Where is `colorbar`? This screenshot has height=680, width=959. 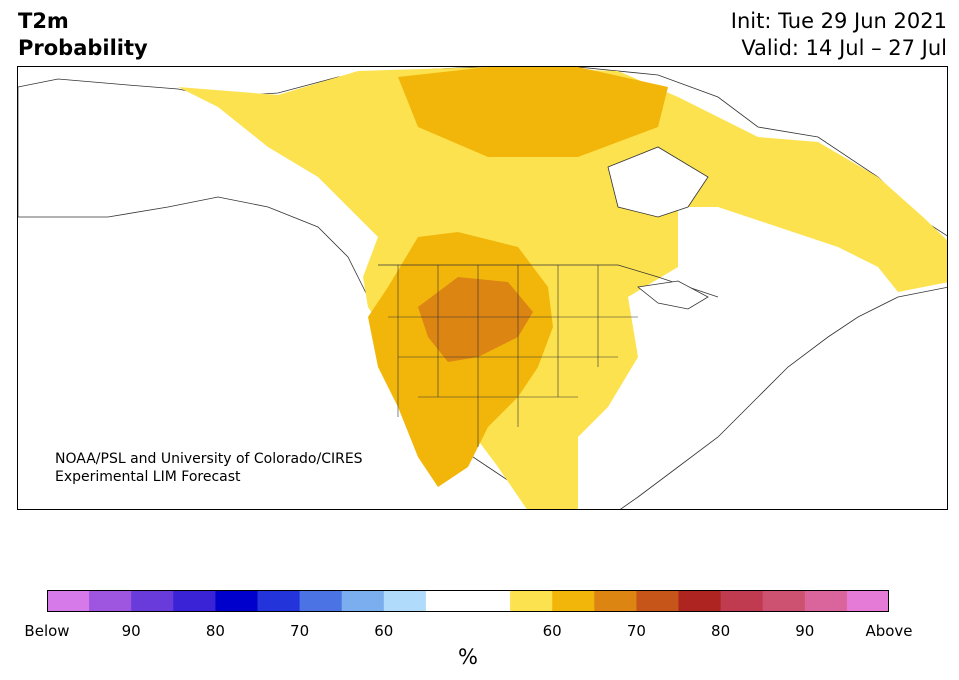
colorbar is located at coordinates (468, 601).